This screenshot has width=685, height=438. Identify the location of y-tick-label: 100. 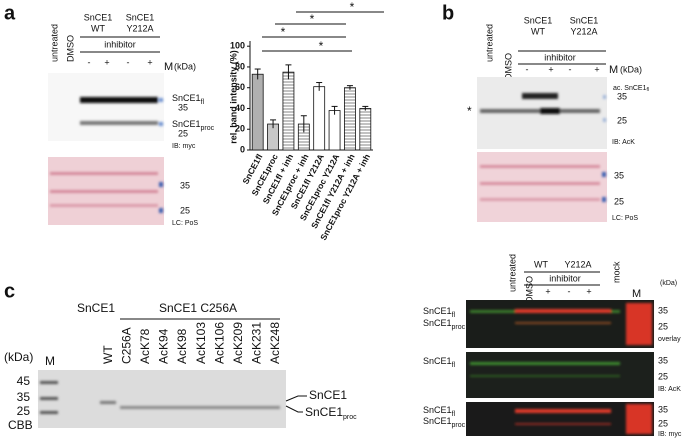
(237, 46).